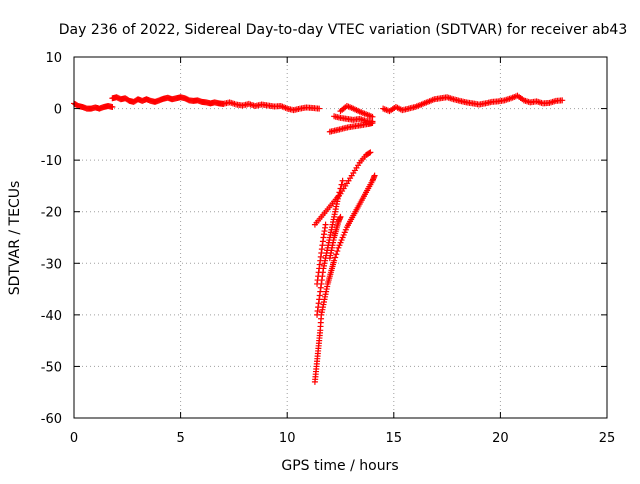 This screenshot has height=484, width=640. Describe the element at coordinates (51, 161) in the screenshot. I see `y-tick-label: -10` at that location.